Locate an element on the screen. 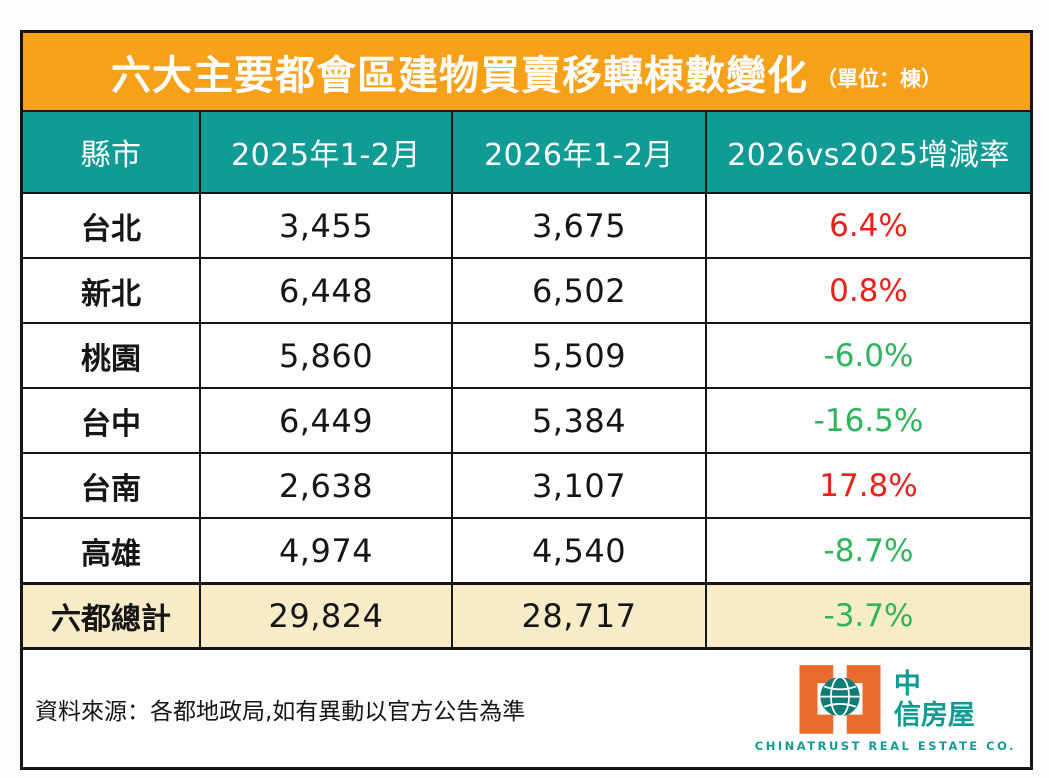  table-row-tainan: 台南 2,638 3,107 17.8% is located at coordinates (526, 484).